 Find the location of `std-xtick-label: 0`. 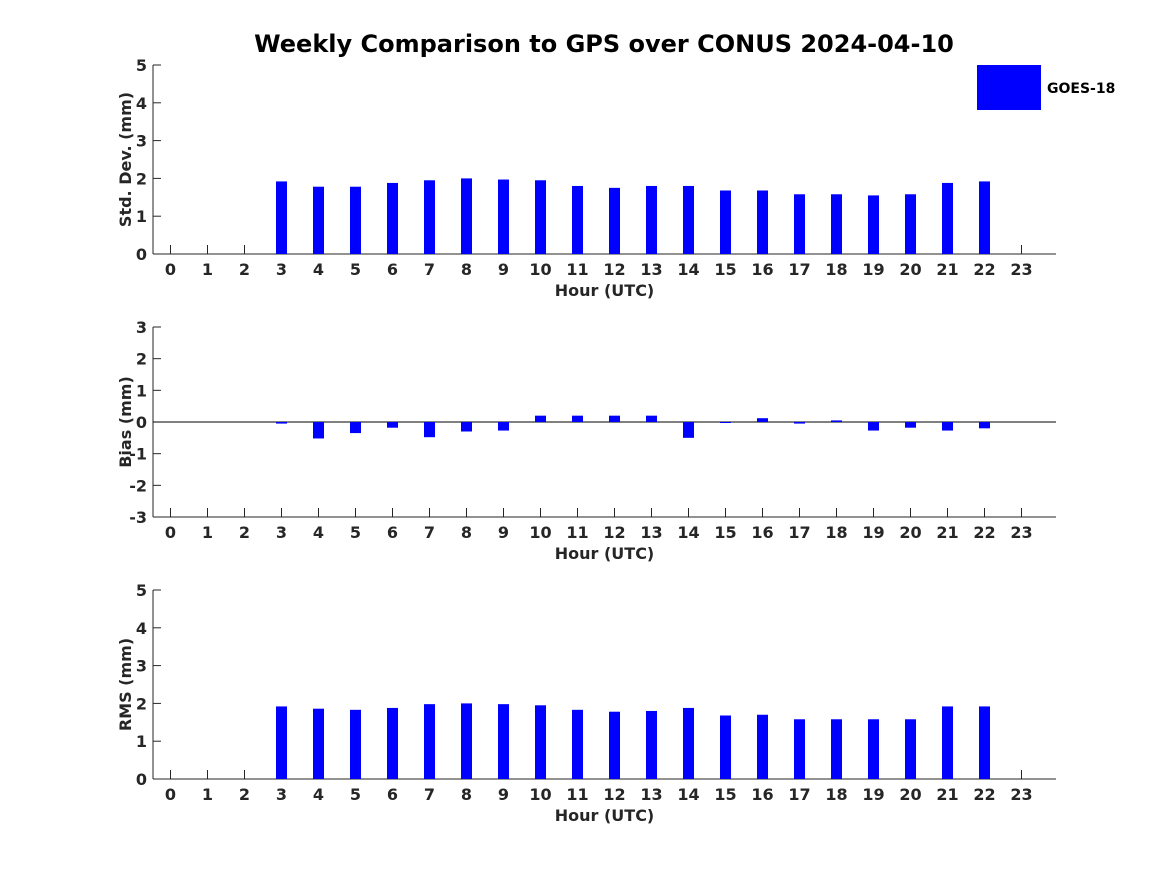

std-xtick-label: 0 is located at coordinates (170, 269).